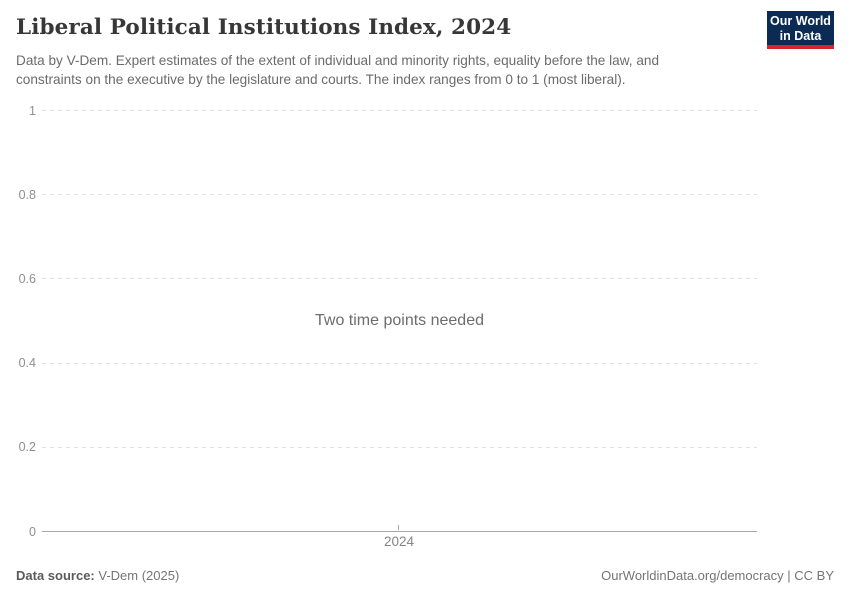 The height and width of the screenshot is (600, 850). Describe the element at coordinates (388, 279) in the screenshot. I see `y-gridline: 0.6` at that location.